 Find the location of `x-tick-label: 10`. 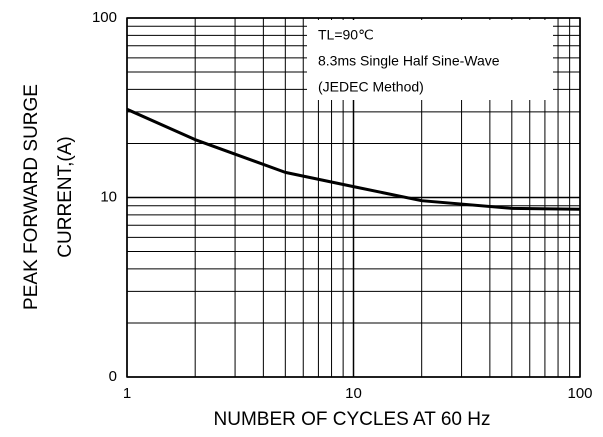

x-tick-label: 10 is located at coordinates (353, 393).